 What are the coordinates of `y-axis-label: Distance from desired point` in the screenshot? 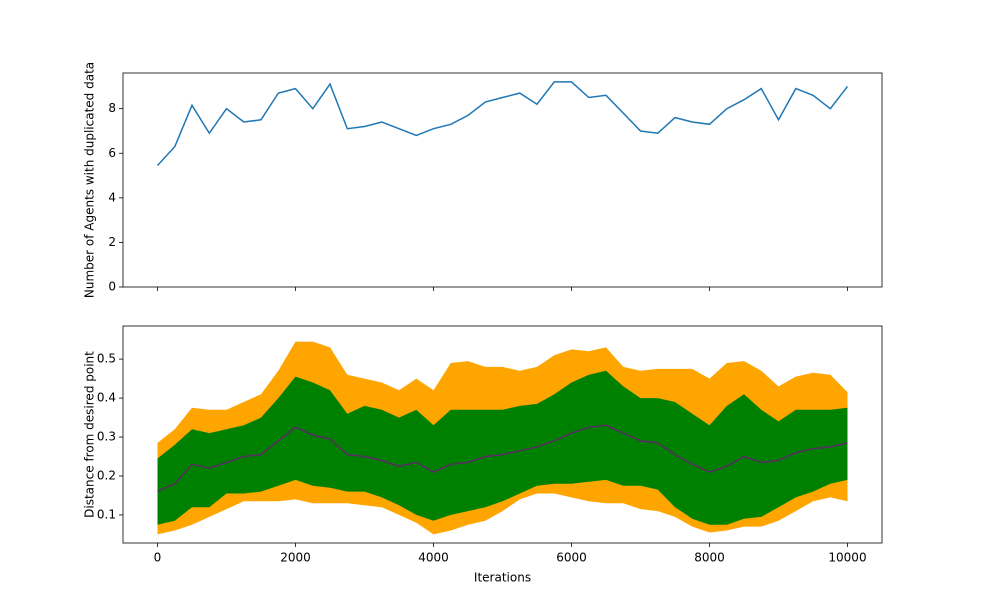 It's located at (90, 434).